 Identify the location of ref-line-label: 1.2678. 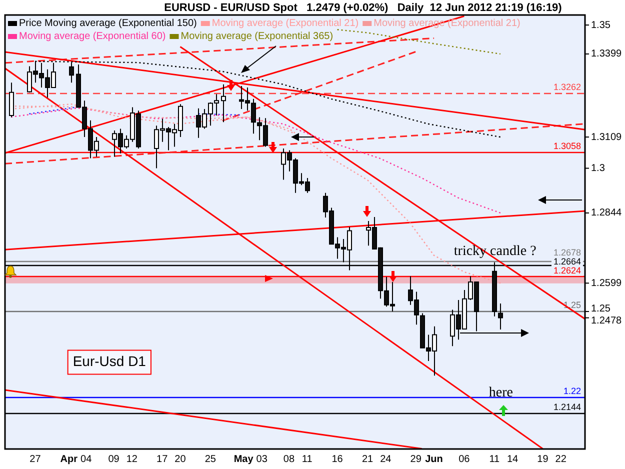
(567, 252).